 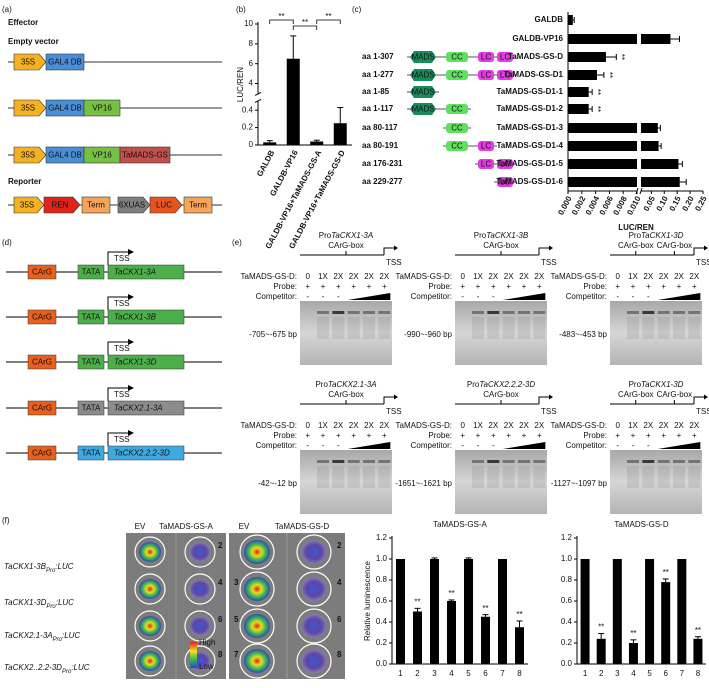 I want to click on title-gene: TaCKX2.1-3A, so click(x=352, y=384).